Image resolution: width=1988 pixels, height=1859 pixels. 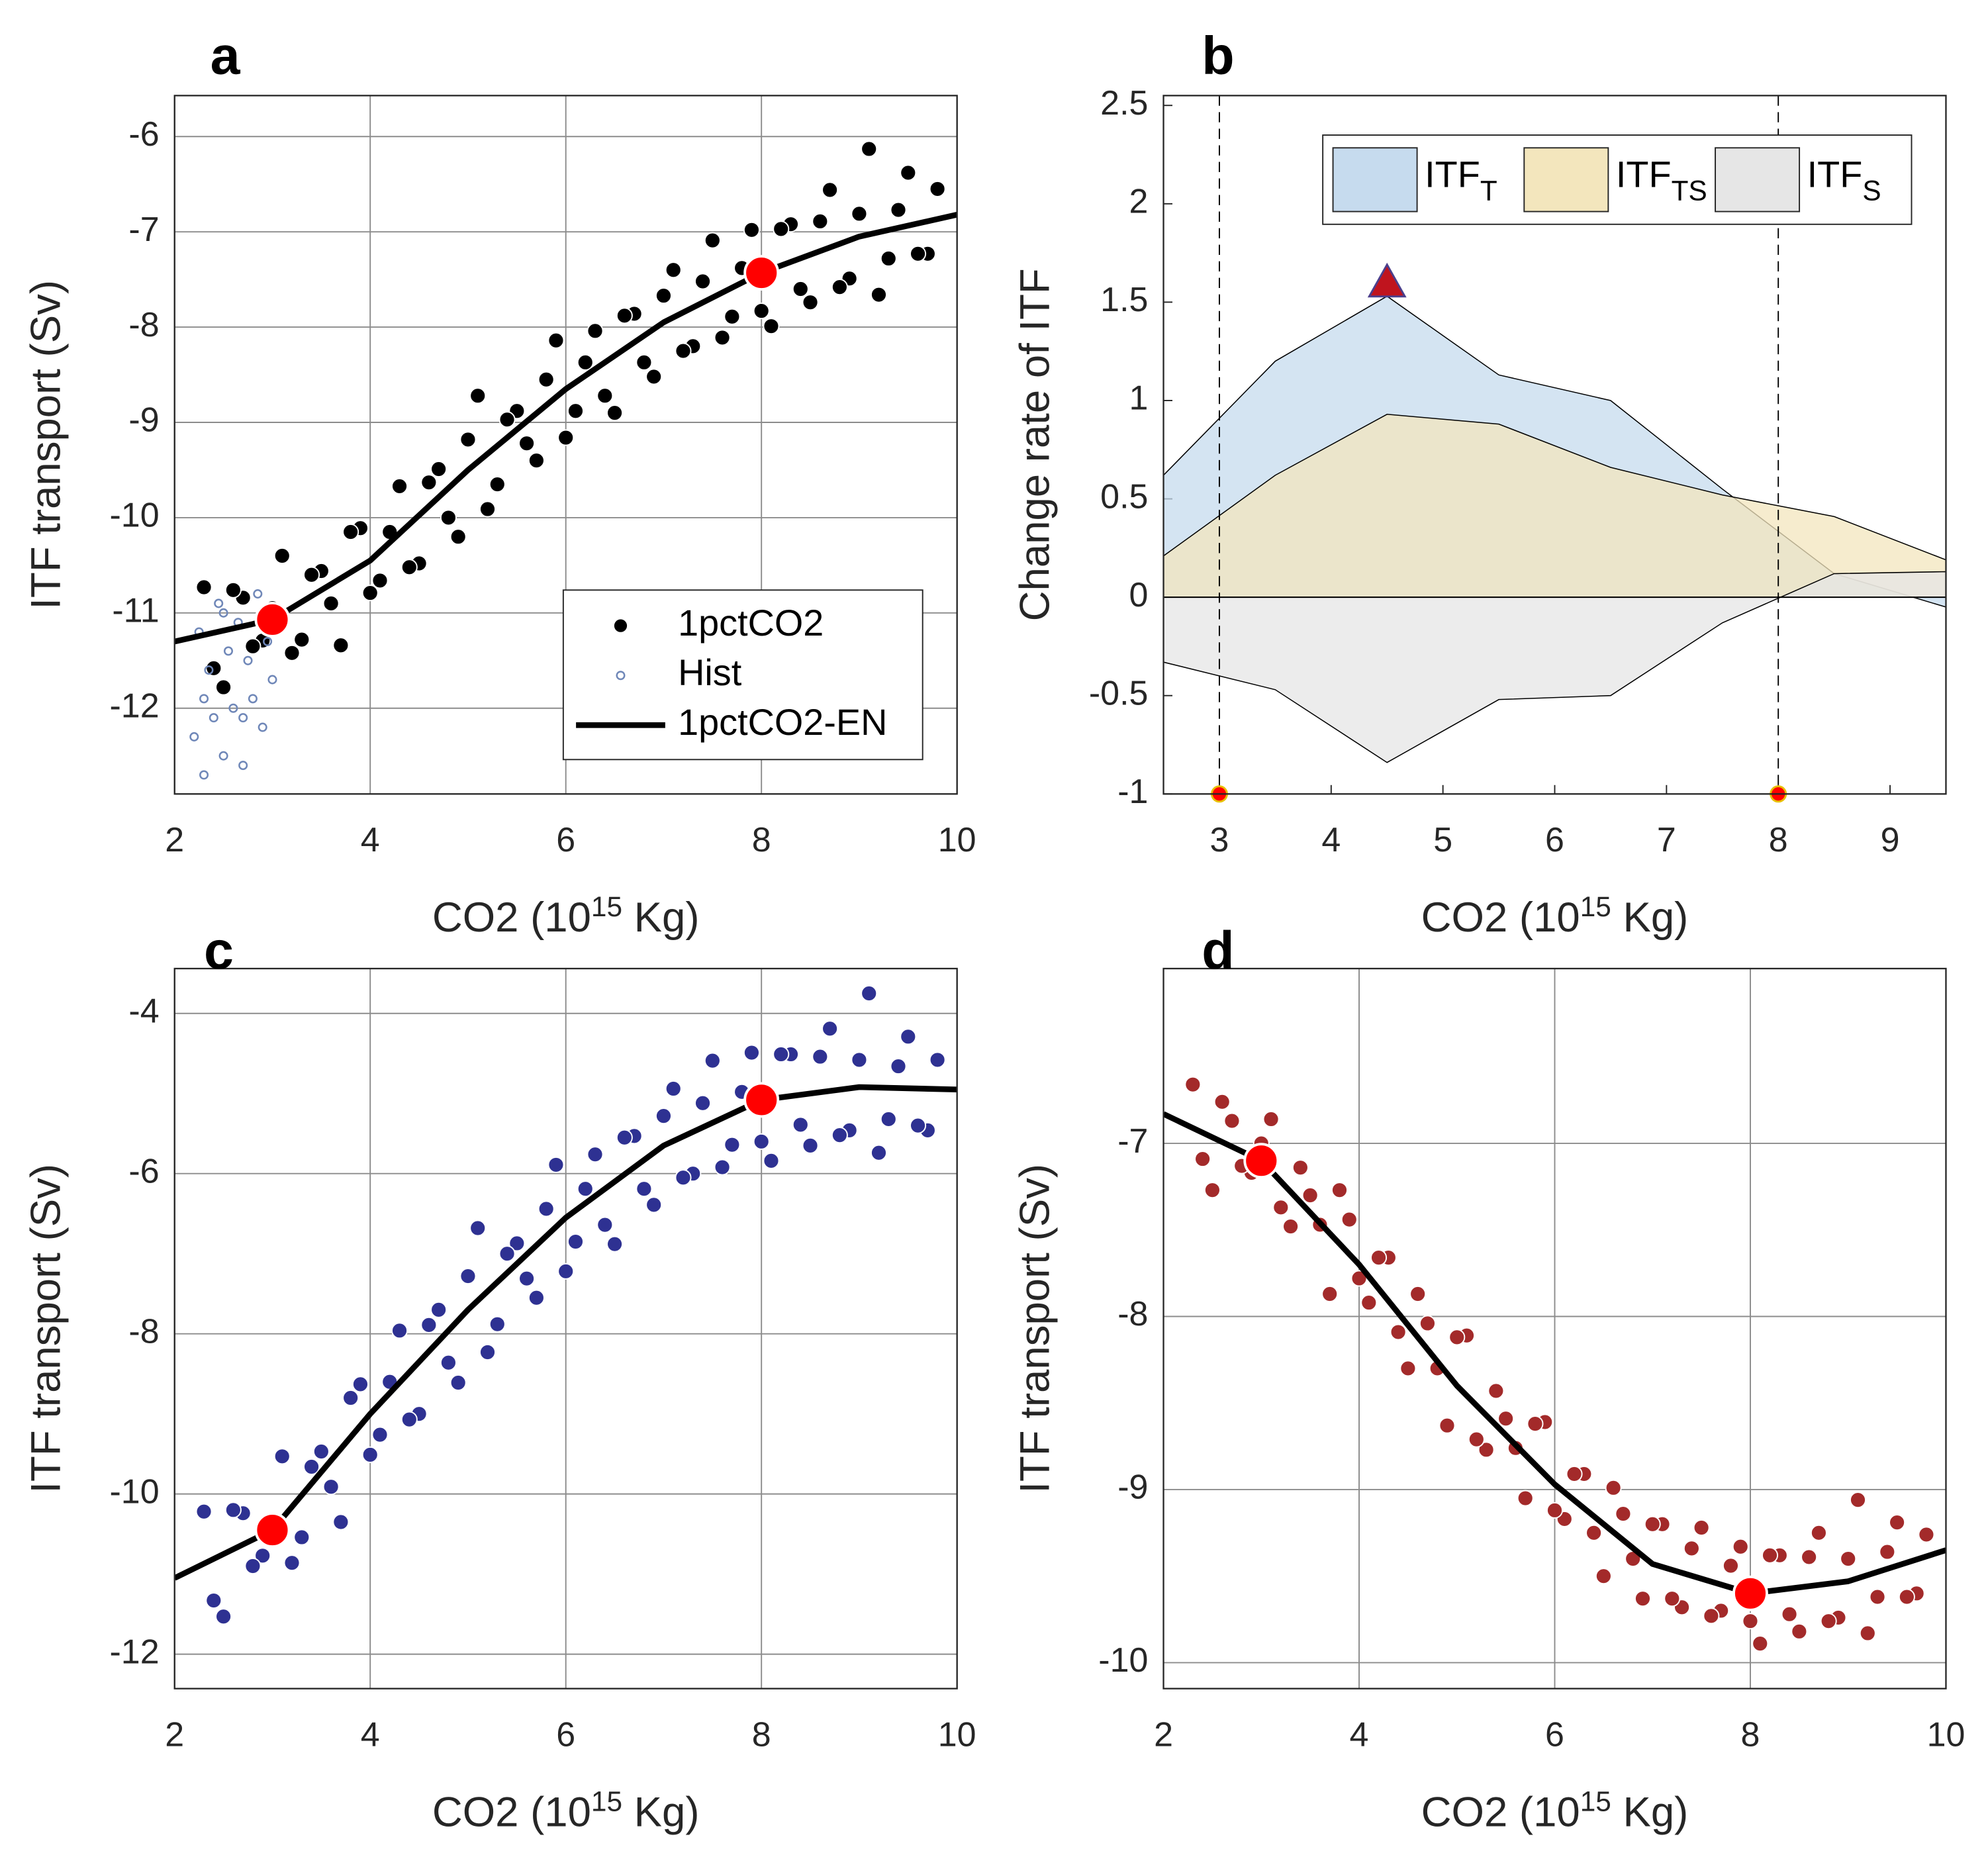 I want to click on panel-label: a, so click(x=226, y=56).